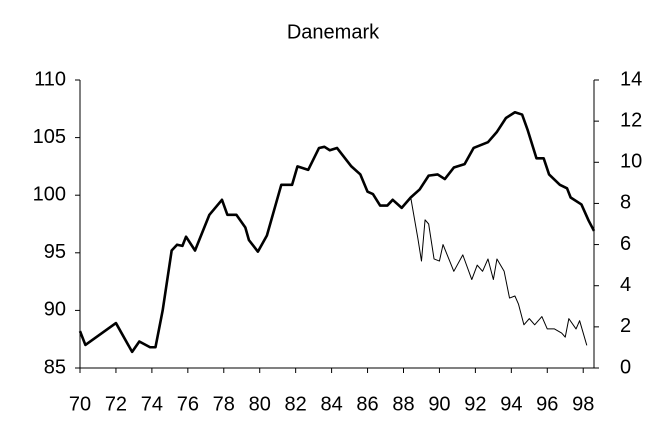  What do you see at coordinates (49, 194) in the screenshot?
I see `y-tick-label: 100` at bounding box center [49, 194].